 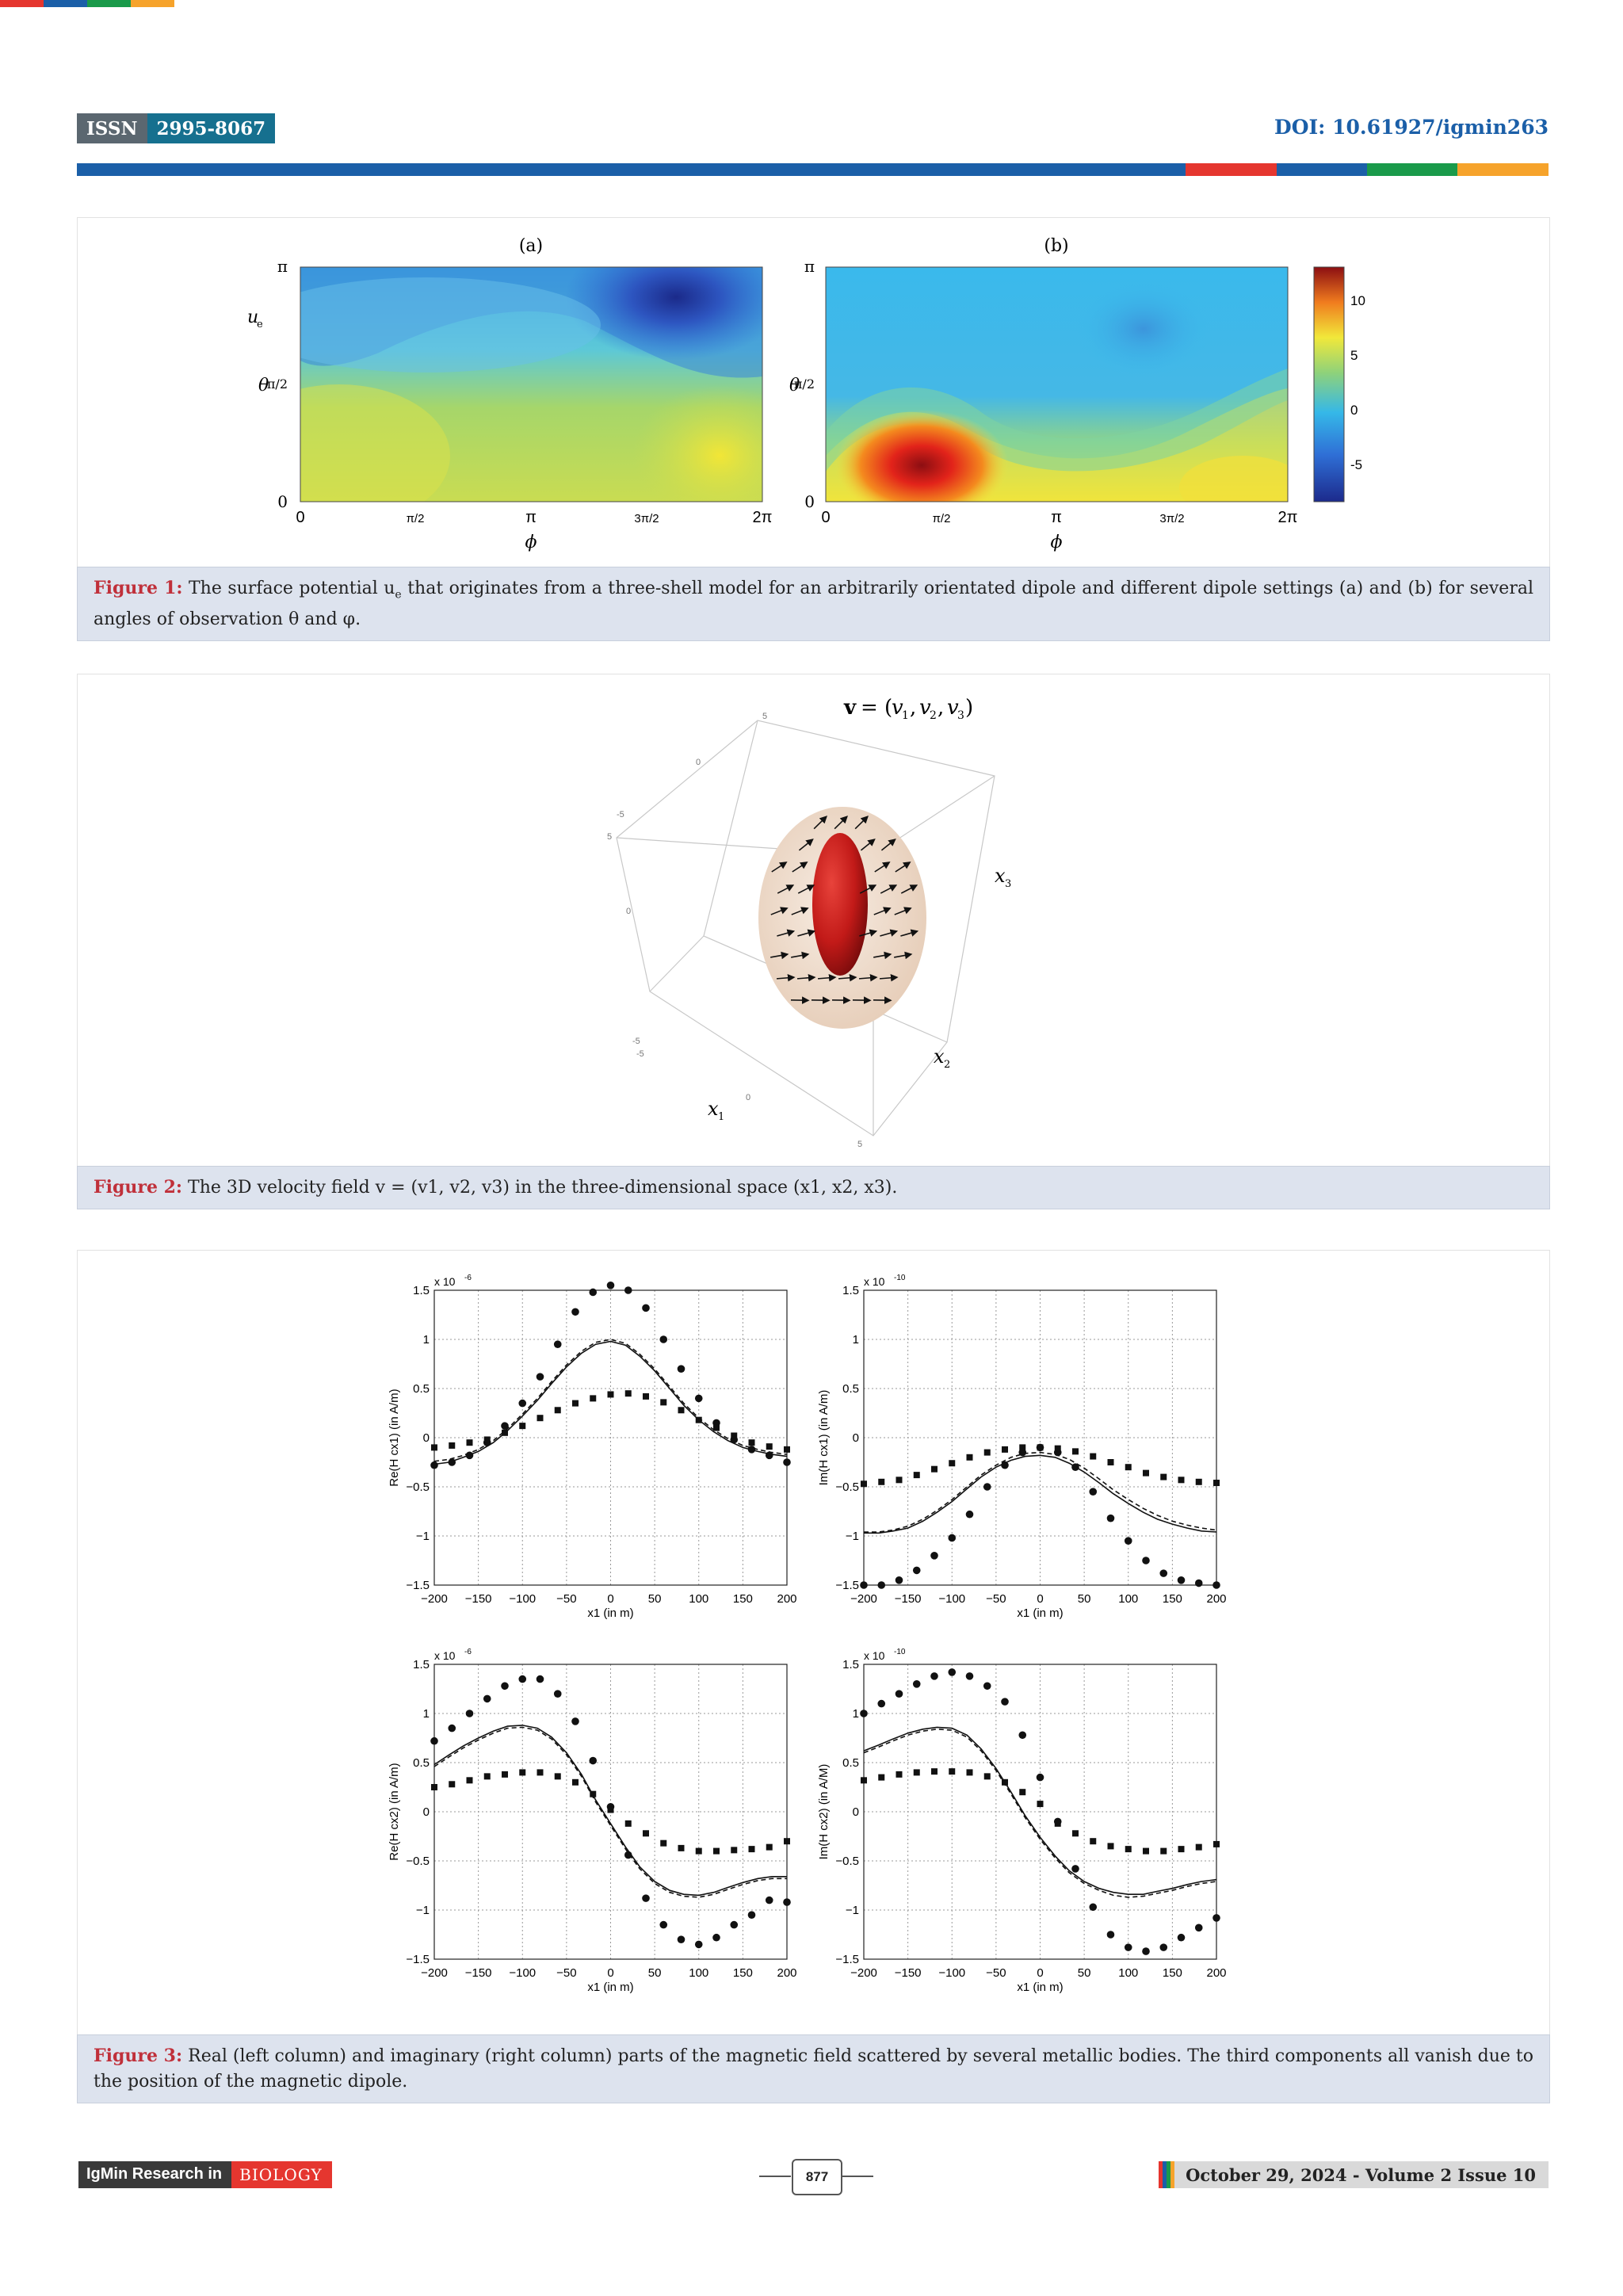 What do you see at coordinates (847, 1487) in the screenshot?
I see `y-tick-label: −0.5` at bounding box center [847, 1487].